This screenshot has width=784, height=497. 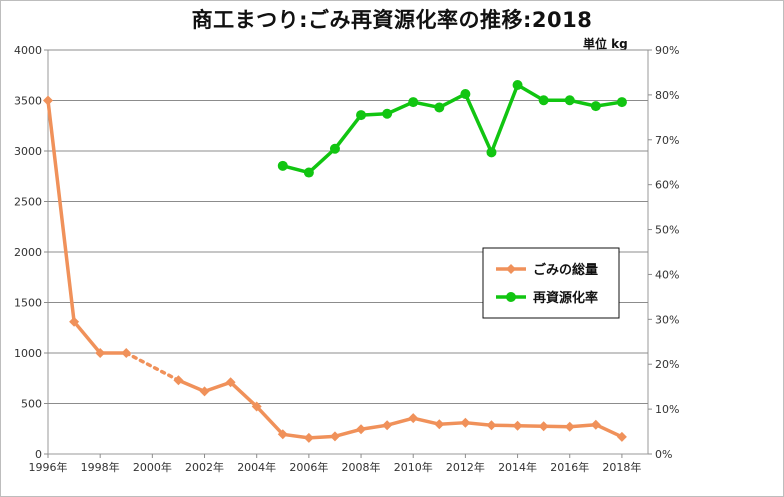 I want to click on x-tick-label: 2002年, so click(x=204, y=467).